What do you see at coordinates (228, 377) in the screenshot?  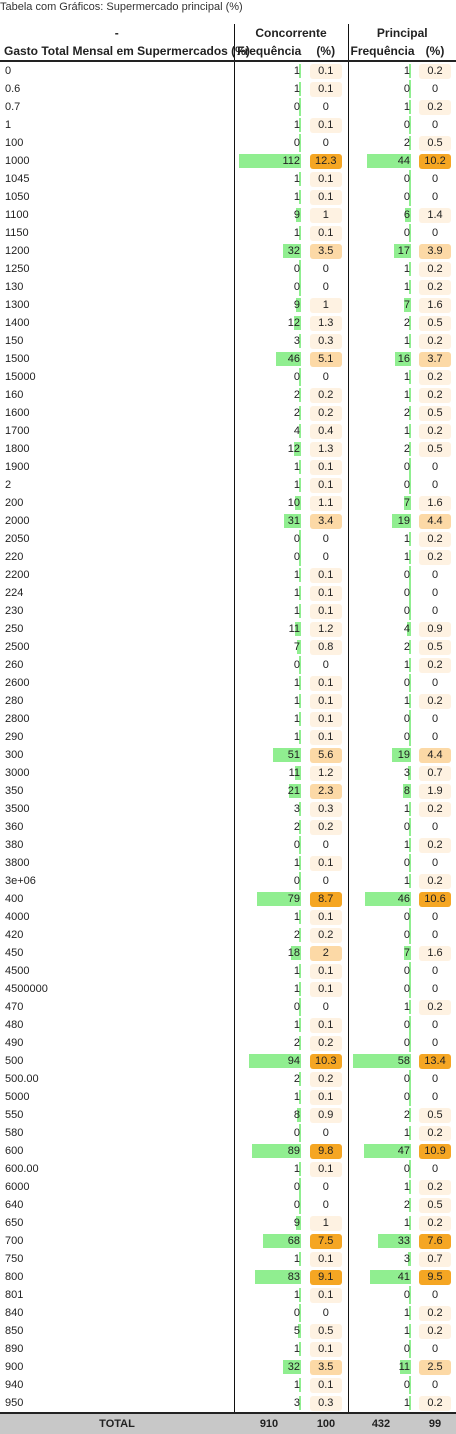 I see `table-row: 15000 0 0 1 0.2` at bounding box center [228, 377].